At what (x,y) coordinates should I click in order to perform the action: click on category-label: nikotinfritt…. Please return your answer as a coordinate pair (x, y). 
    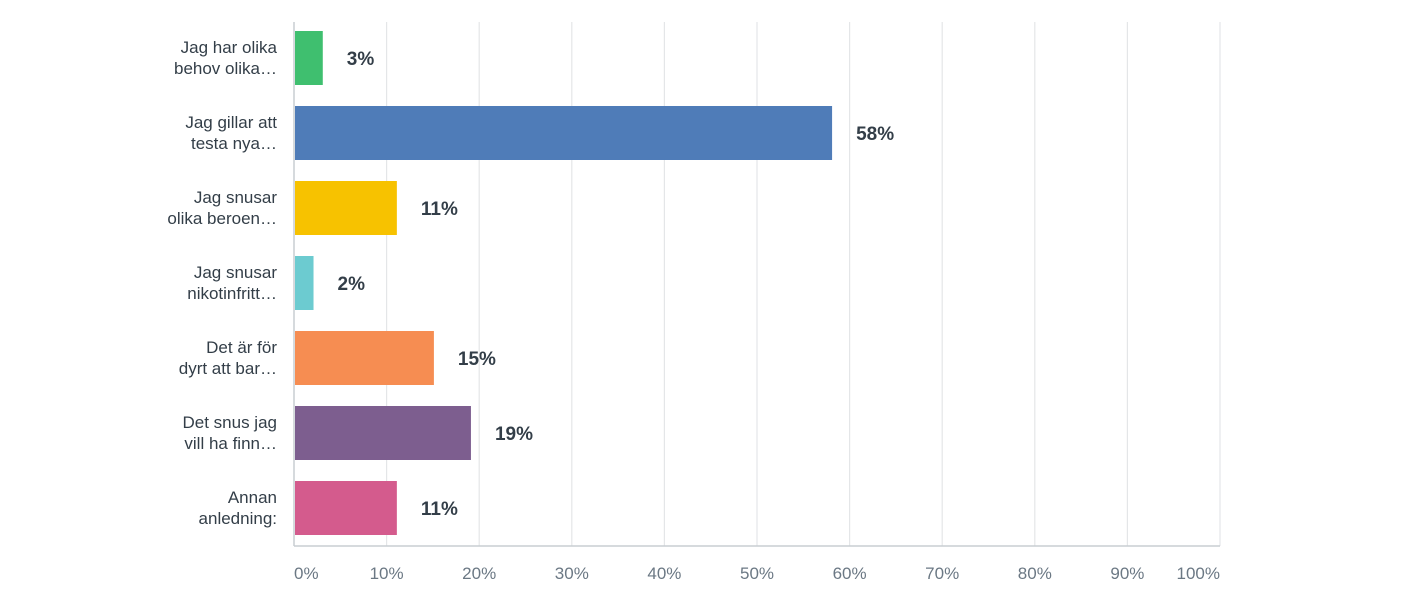
    Looking at the image, I should click on (232, 293).